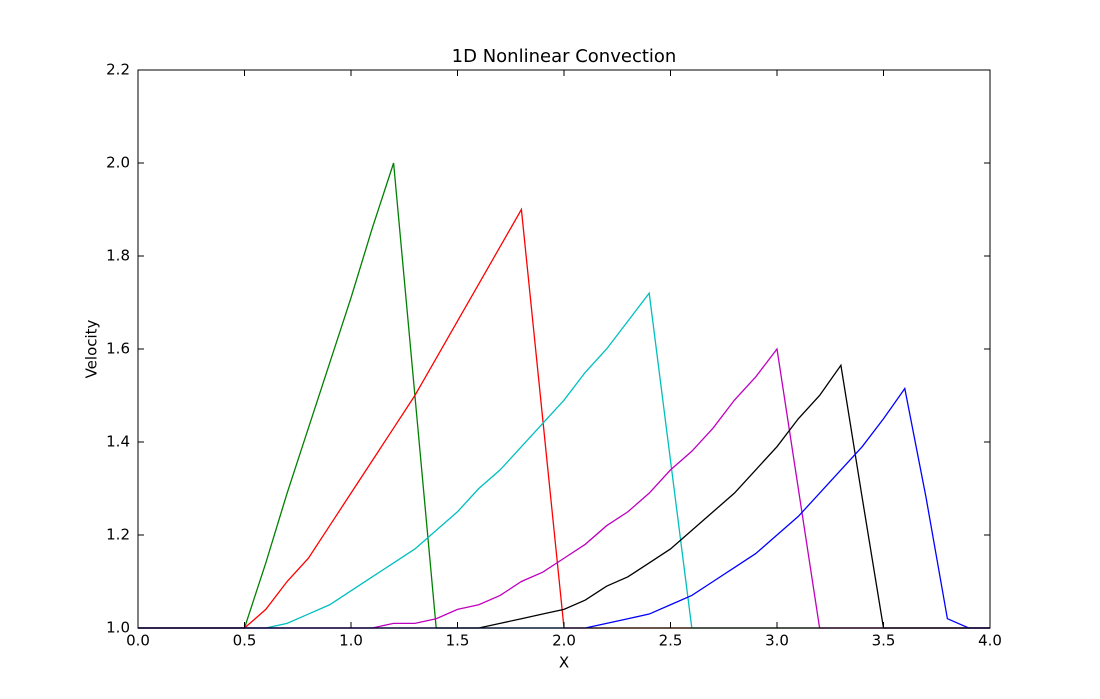  What do you see at coordinates (118, 628) in the screenshot?
I see `y-tick-label: 1.0` at bounding box center [118, 628].